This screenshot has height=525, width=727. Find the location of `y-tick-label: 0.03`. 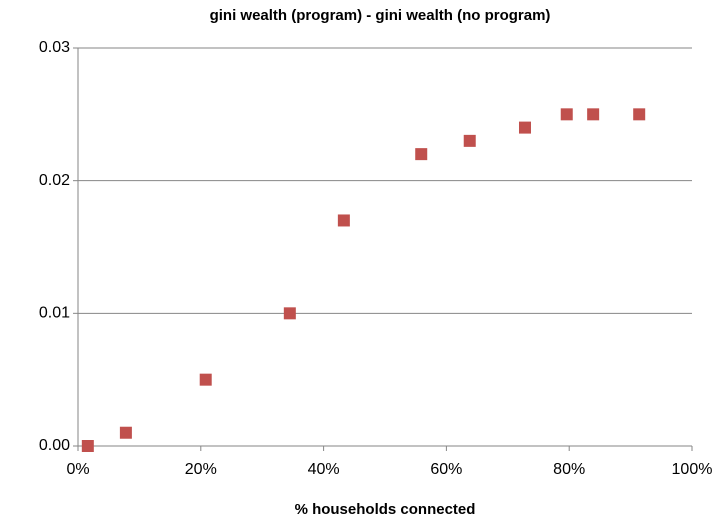

y-tick-label: 0.03 is located at coordinates (54, 47).